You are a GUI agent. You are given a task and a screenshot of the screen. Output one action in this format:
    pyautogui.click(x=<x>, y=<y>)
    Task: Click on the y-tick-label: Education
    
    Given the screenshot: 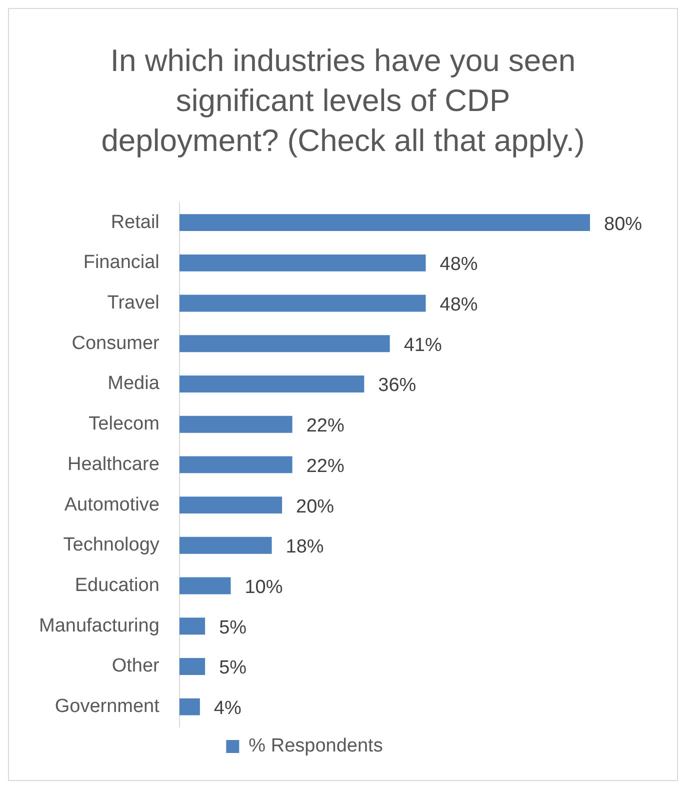 What is the action you would take?
    pyautogui.click(x=117, y=585)
    